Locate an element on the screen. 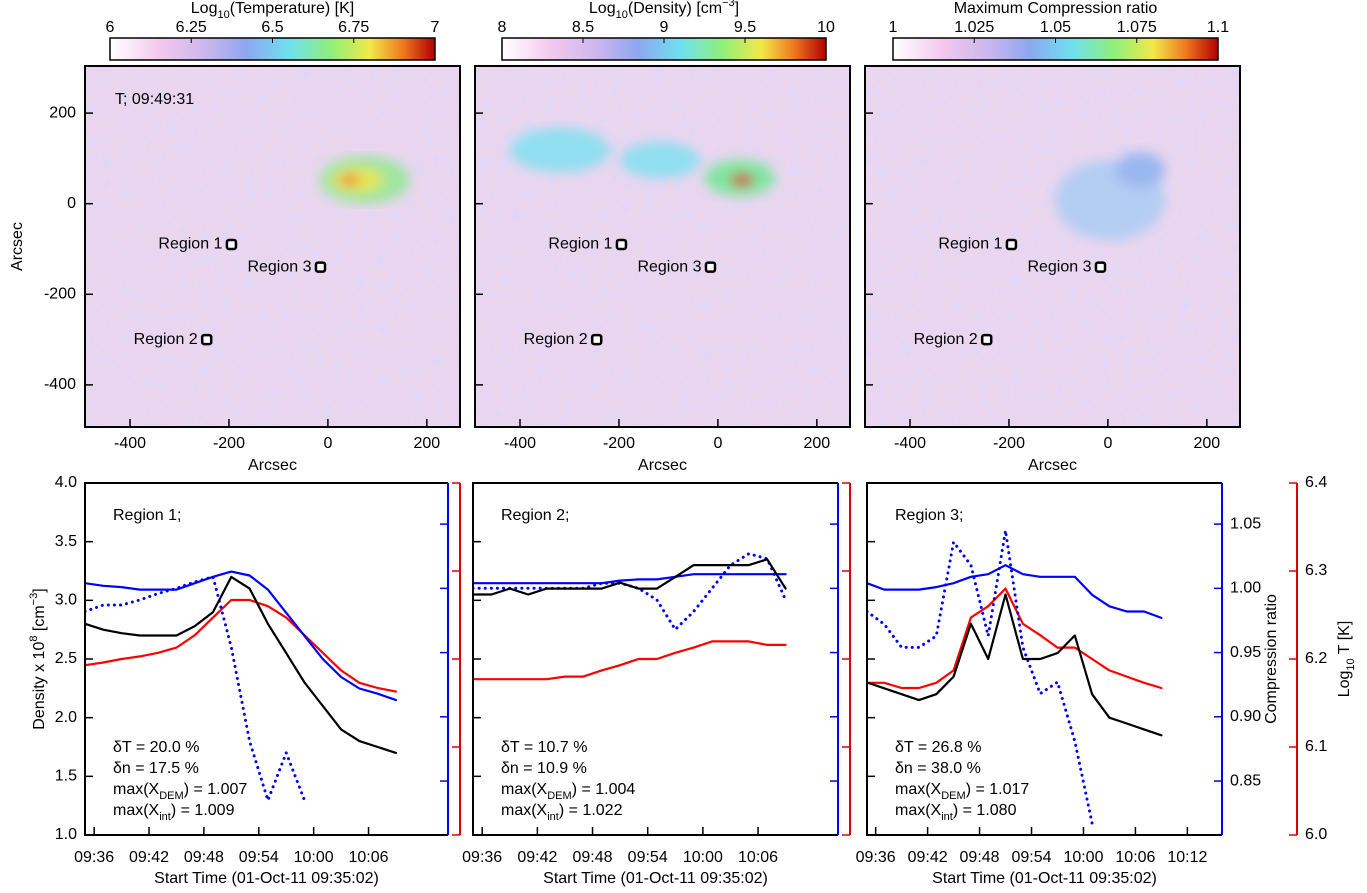 The height and width of the screenshot is (893, 1367). x-tick-label: 0 is located at coordinates (717, 443).